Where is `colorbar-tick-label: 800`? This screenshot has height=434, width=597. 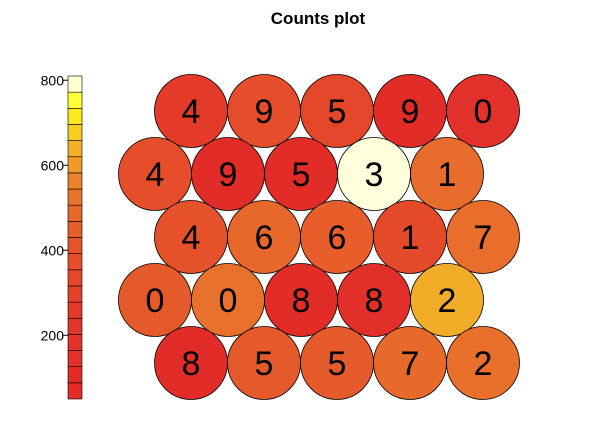
colorbar-tick-label: 800 is located at coordinates (53, 80).